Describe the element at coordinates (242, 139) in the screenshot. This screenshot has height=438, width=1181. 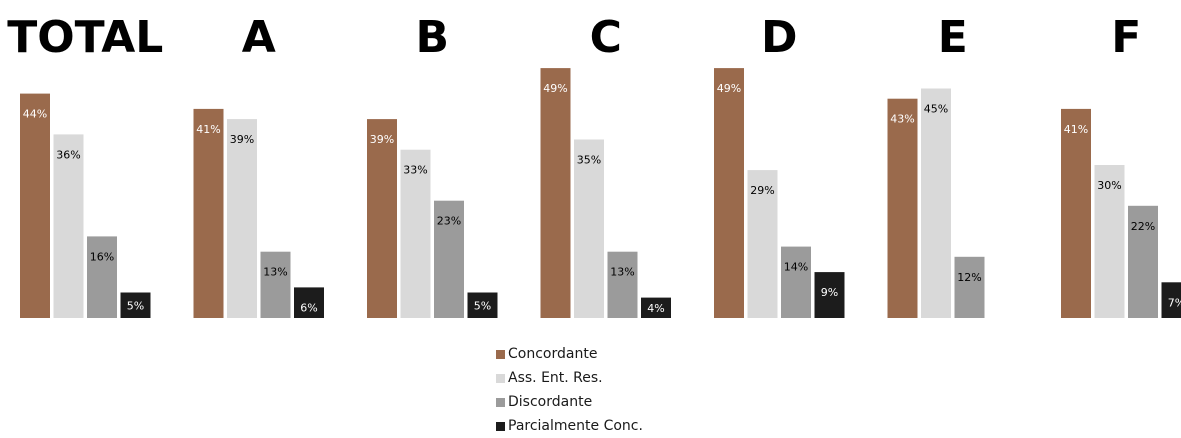
I see `data-label-a-series-1: 39%` at that location.